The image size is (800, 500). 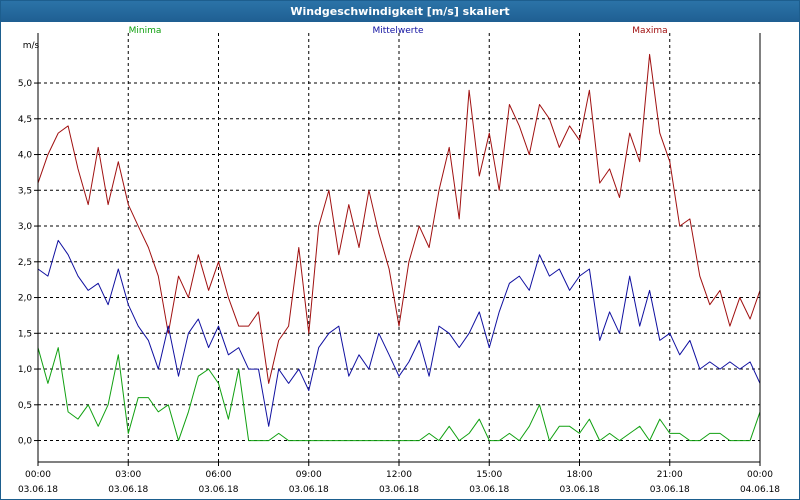 I want to click on x-tick-time-label: 09:00, so click(x=309, y=475).